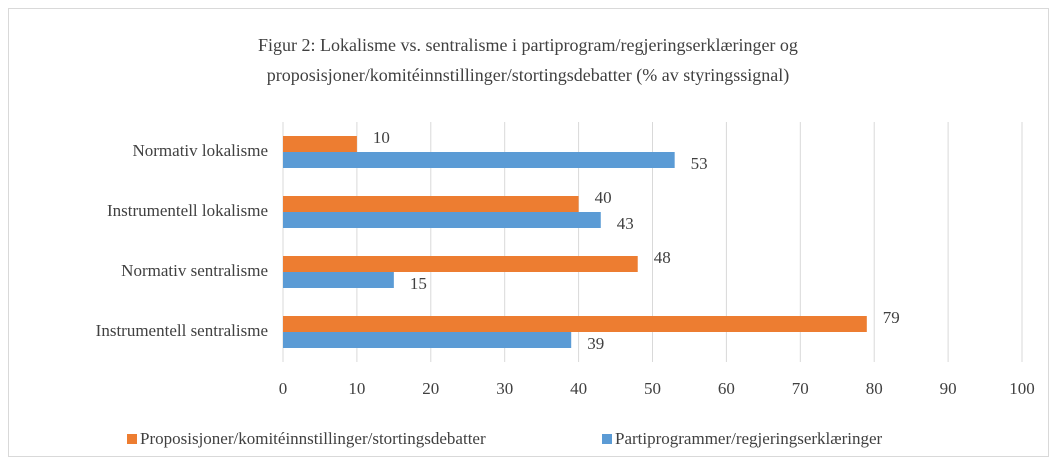  What do you see at coordinates (418, 283) in the screenshot?
I see `data-label: 15` at bounding box center [418, 283].